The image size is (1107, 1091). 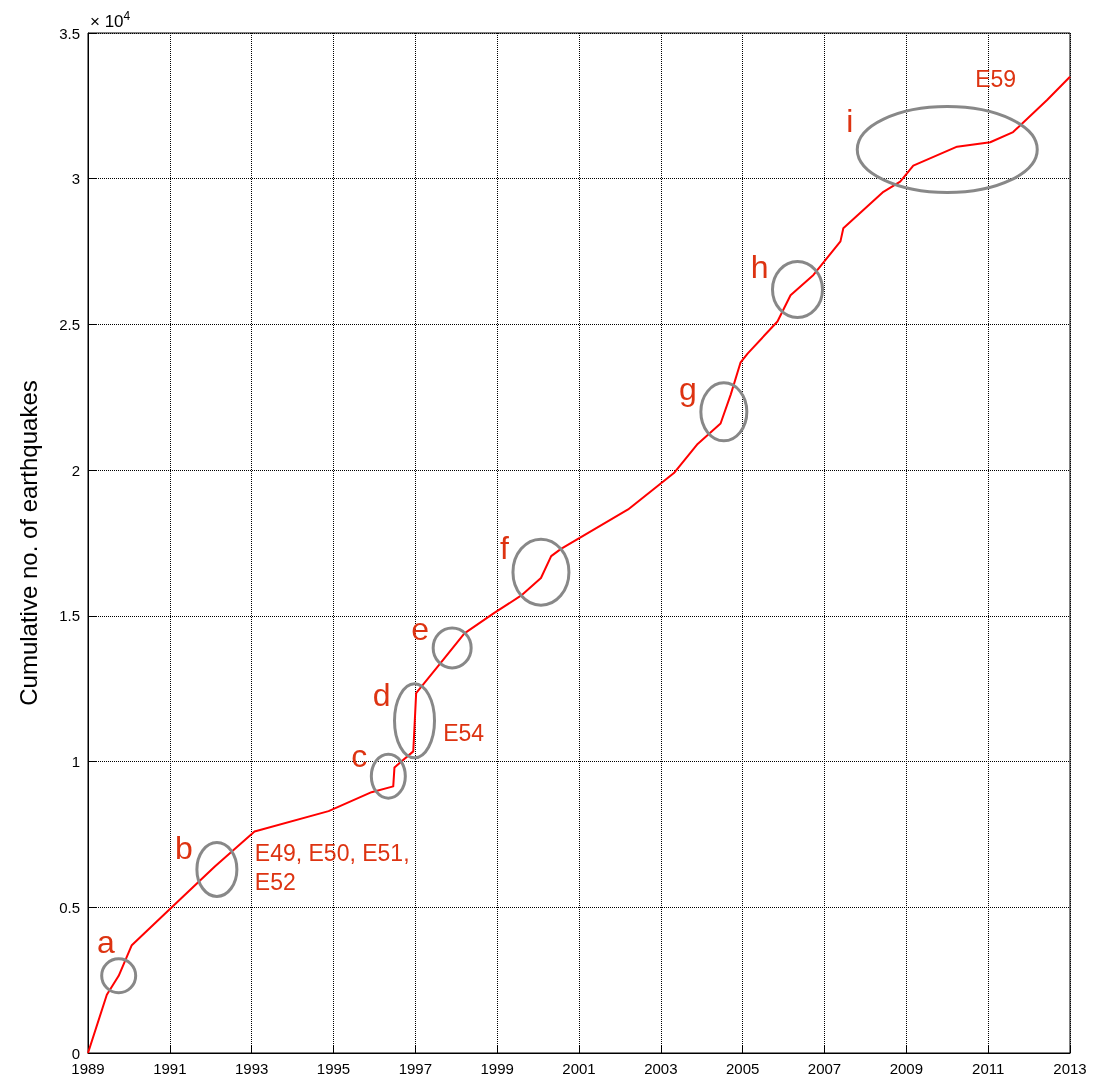 What do you see at coordinates (688, 389) in the screenshot?
I see `annotation: g` at bounding box center [688, 389].